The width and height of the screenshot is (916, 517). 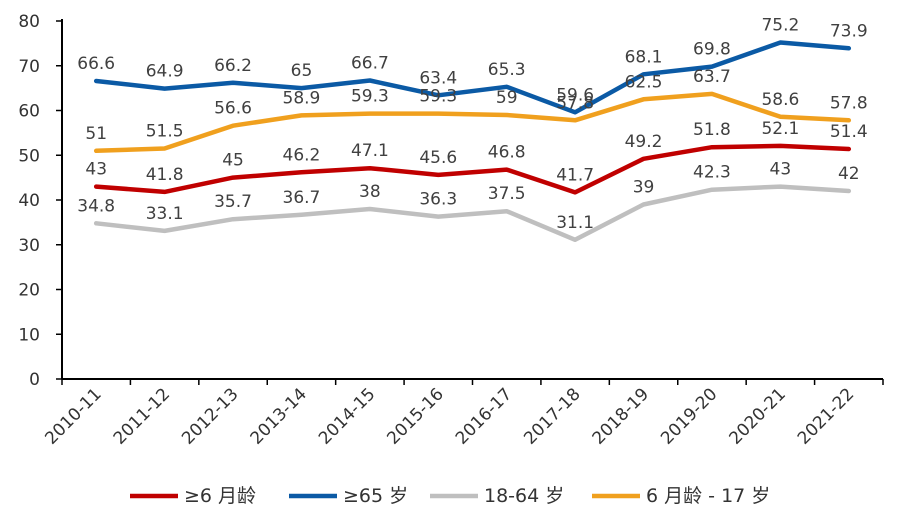 What do you see at coordinates (165, 132) in the screenshot?
I see `data-label: 51.5` at bounding box center [165, 132].